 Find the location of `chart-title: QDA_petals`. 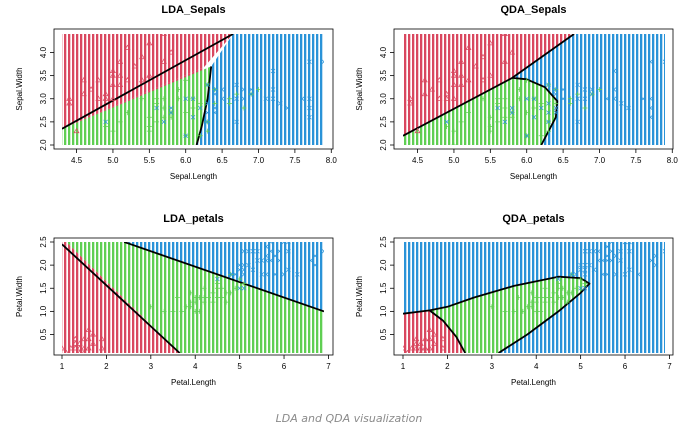

chart-title: QDA_petals is located at coordinates (533, 219).